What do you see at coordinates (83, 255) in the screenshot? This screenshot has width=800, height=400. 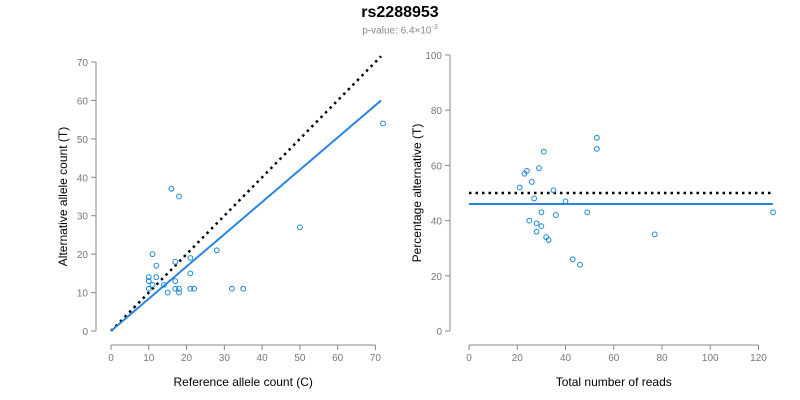 I see `panel-1-y-tick-label: 20` at bounding box center [83, 255].